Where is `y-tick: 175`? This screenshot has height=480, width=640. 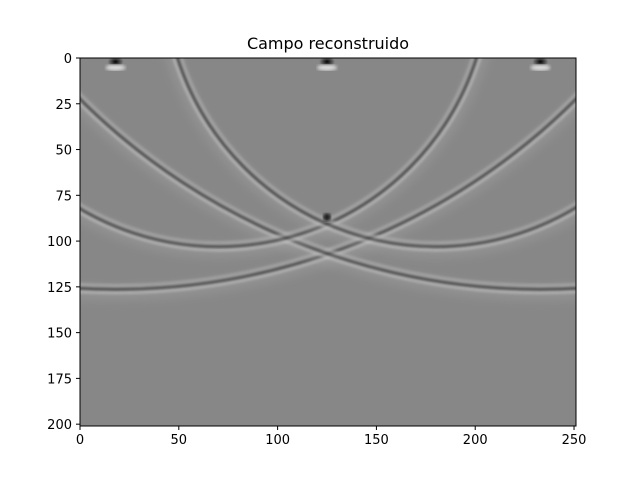
y-tick: 175 is located at coordinates (63, 379).